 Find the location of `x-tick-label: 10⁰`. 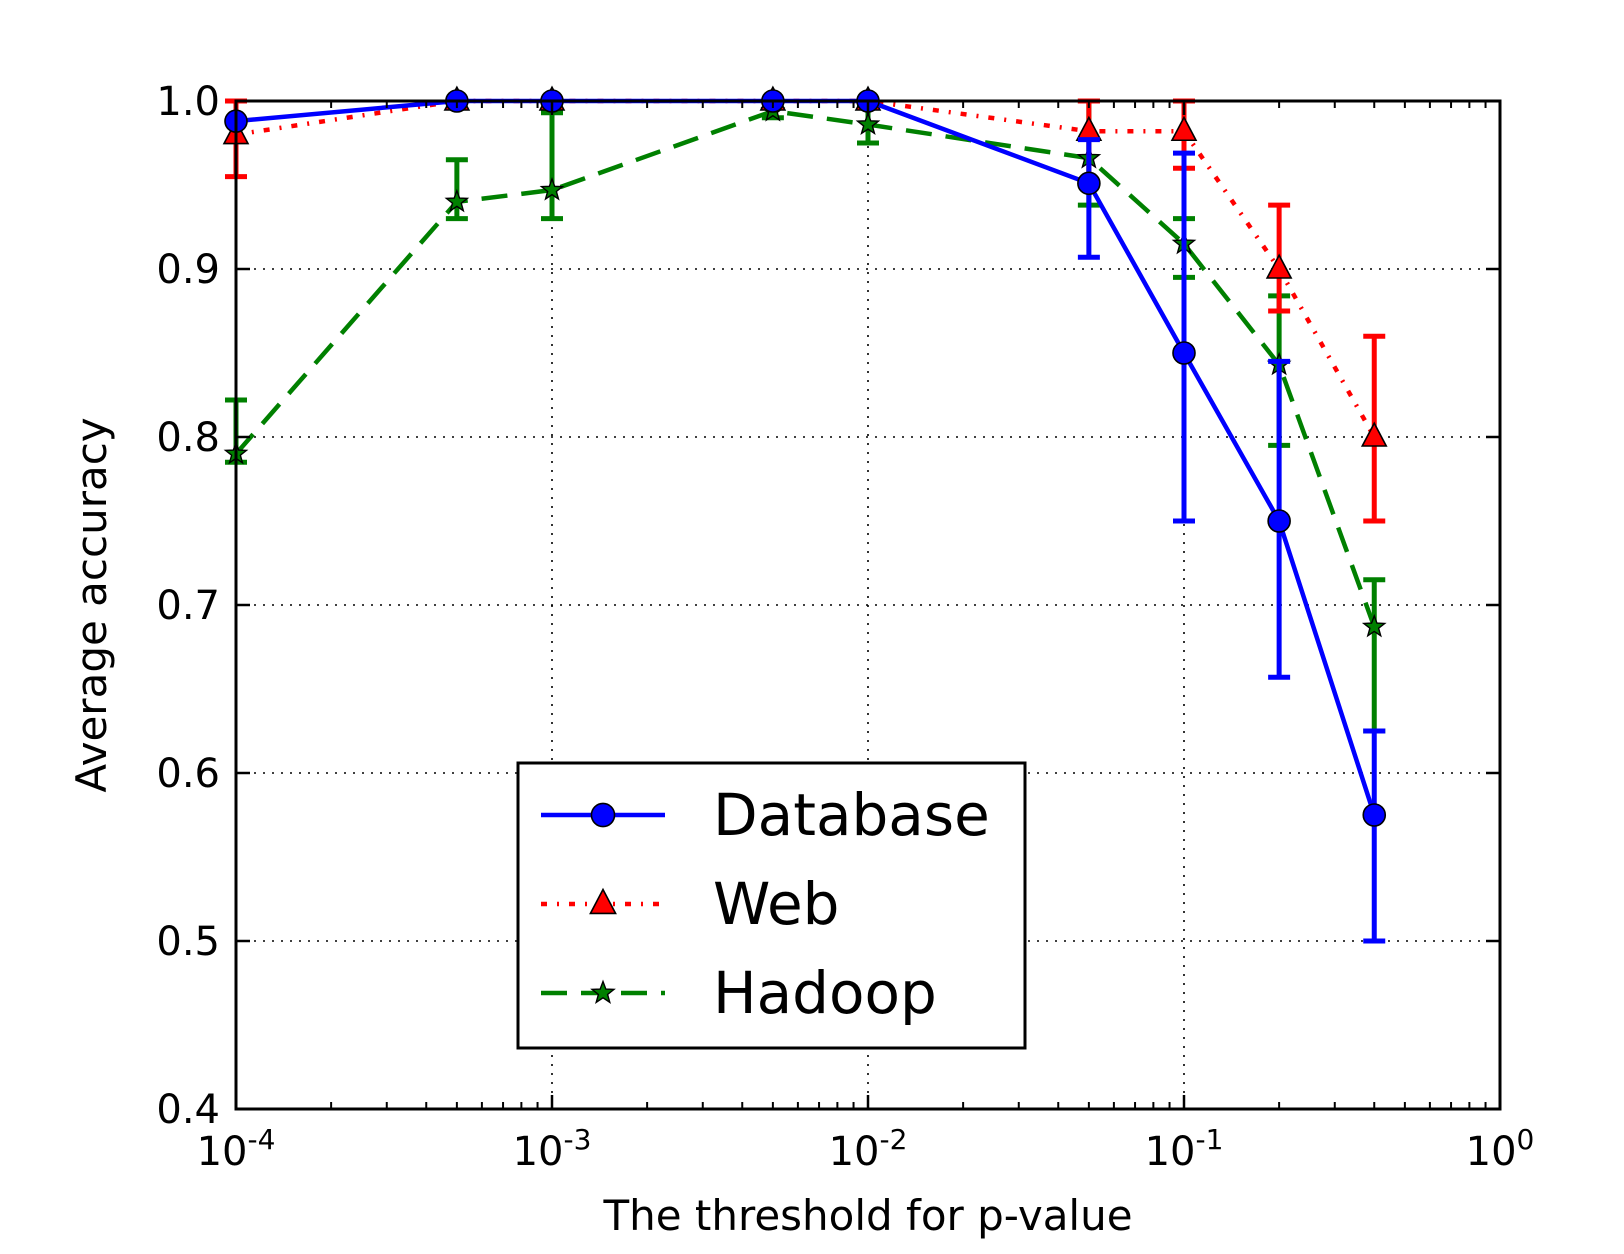

x-tick-label: 10⁰ is located at coordinates (1500, 1149).